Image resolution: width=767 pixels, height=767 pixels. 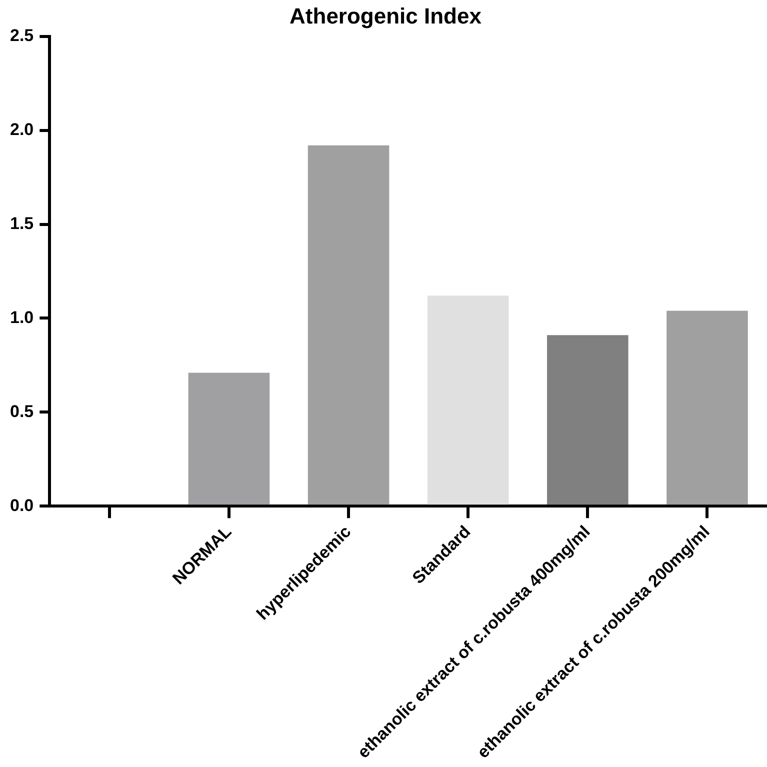 I want to click on y-tick-label: 0.0, so click(x=22, y=505).